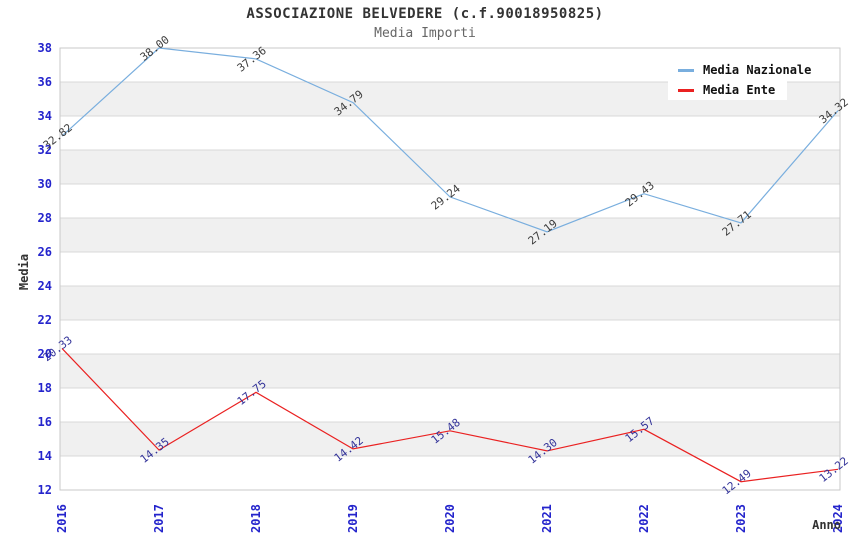 This screenshot has width=850, height=550. What do you see at coordinates (45, 218) in the screenshot?
I see `y-tick-label: 28` at bounding box center [45, 218].